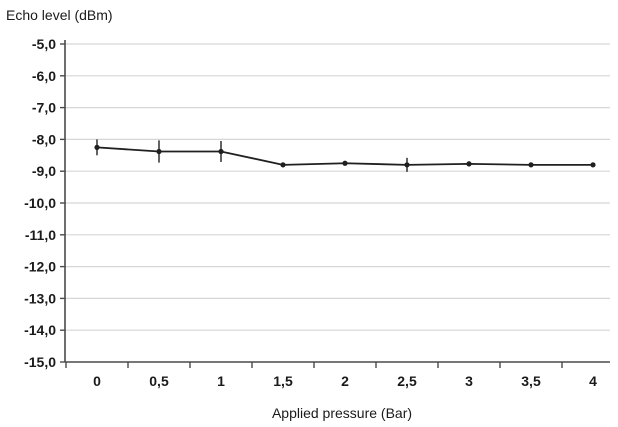 This screenshot has width=618, height=427. What do you see at coordinates (593, 381) in the screenshot?
I see `x-tick-label: 4` at bounding box center [593, 381].